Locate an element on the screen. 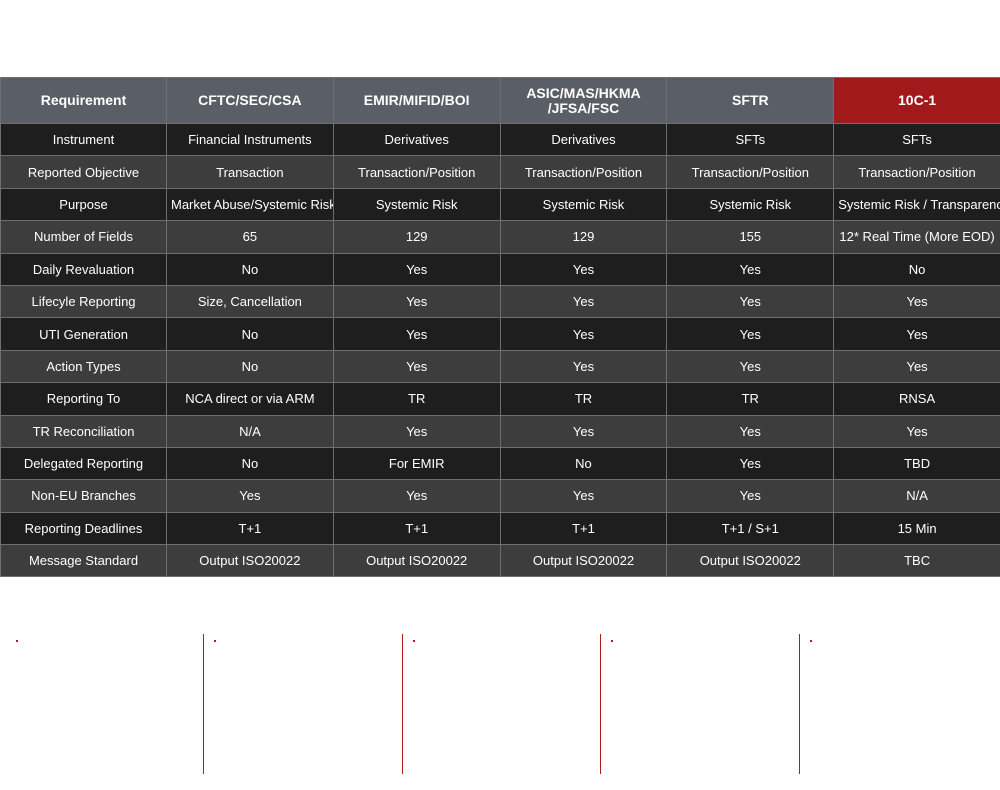 The width and height of the screenshot is (1000, 790). header-sftr: SFTR is located at coordinates (750, 100).